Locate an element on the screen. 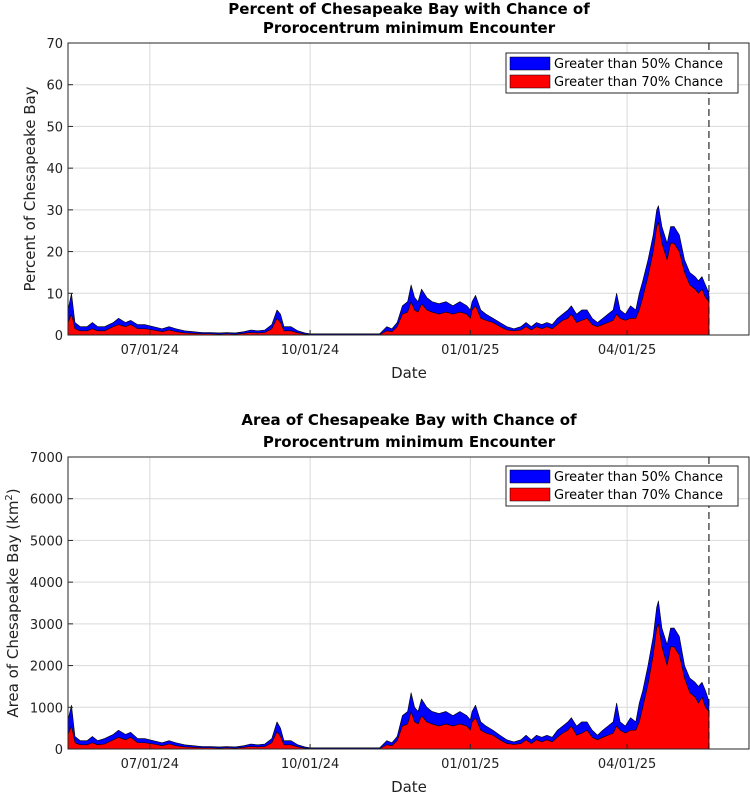 The image size is (750, 794). y-tick-label: 3000 is located at coordinates (46, 625).